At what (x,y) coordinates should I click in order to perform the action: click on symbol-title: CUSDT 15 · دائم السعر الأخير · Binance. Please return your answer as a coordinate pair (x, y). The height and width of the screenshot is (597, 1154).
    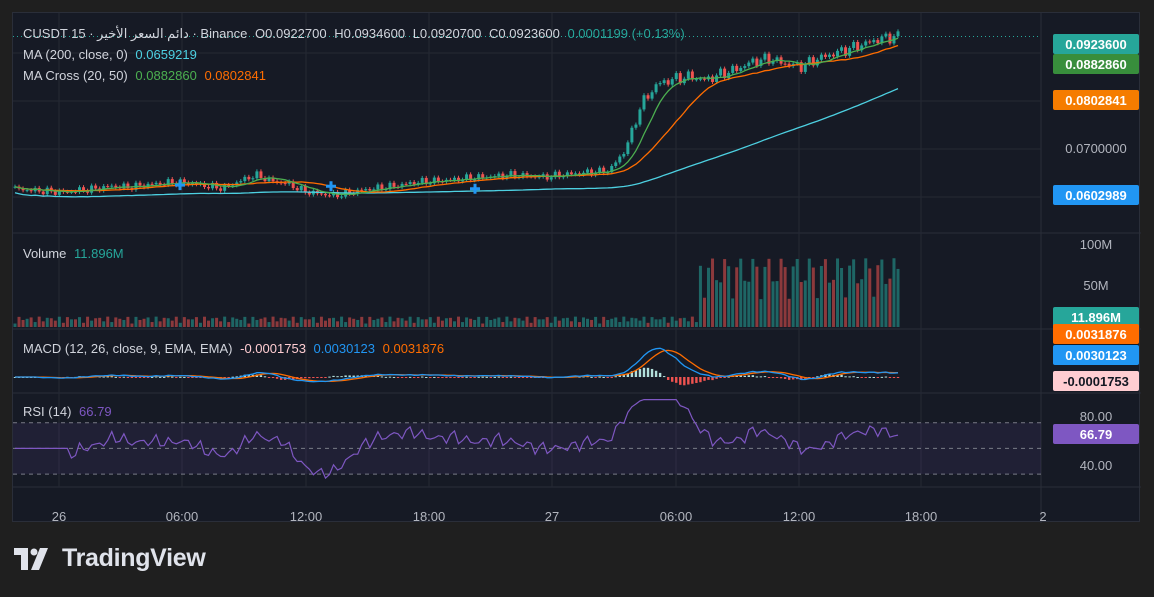
    Looking at the image, I should click on (135, 33).